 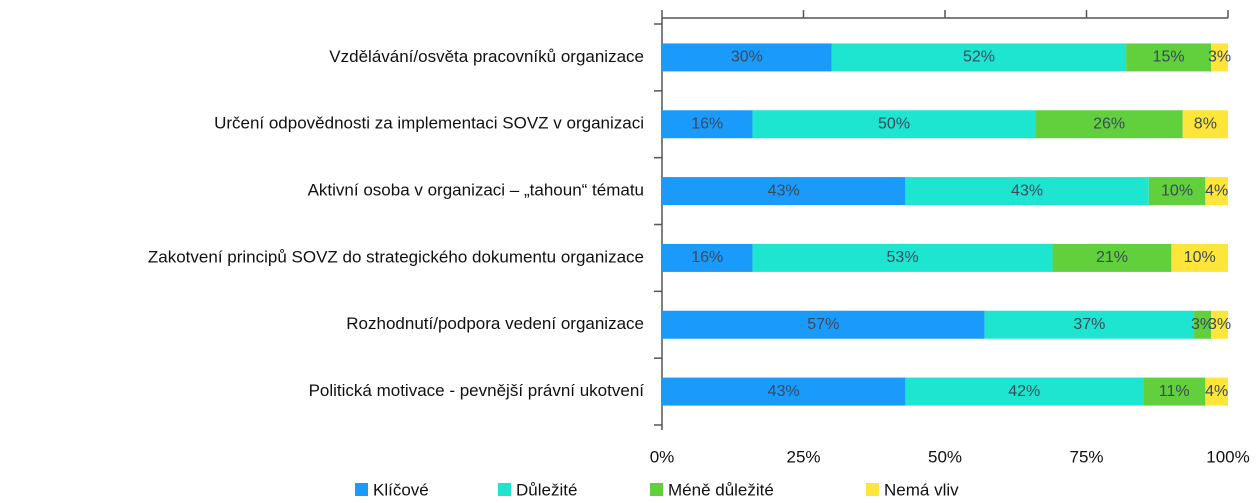 What do you see at coordinates (1086, 456) in the screenshot?
I see `x-tick-label: 75%` at bounding box center [1086, 456].